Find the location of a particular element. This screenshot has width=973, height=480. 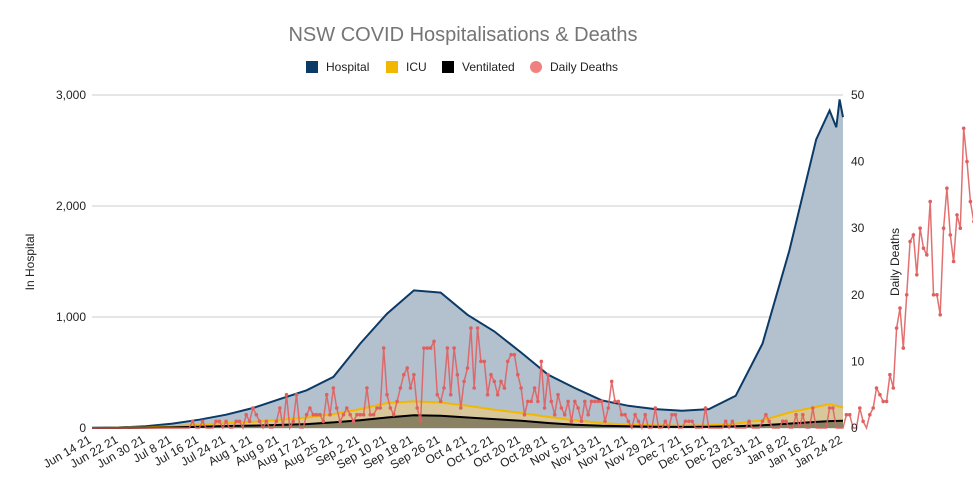

legend-daily-deaths-marker is located at coordinates (536, 67).